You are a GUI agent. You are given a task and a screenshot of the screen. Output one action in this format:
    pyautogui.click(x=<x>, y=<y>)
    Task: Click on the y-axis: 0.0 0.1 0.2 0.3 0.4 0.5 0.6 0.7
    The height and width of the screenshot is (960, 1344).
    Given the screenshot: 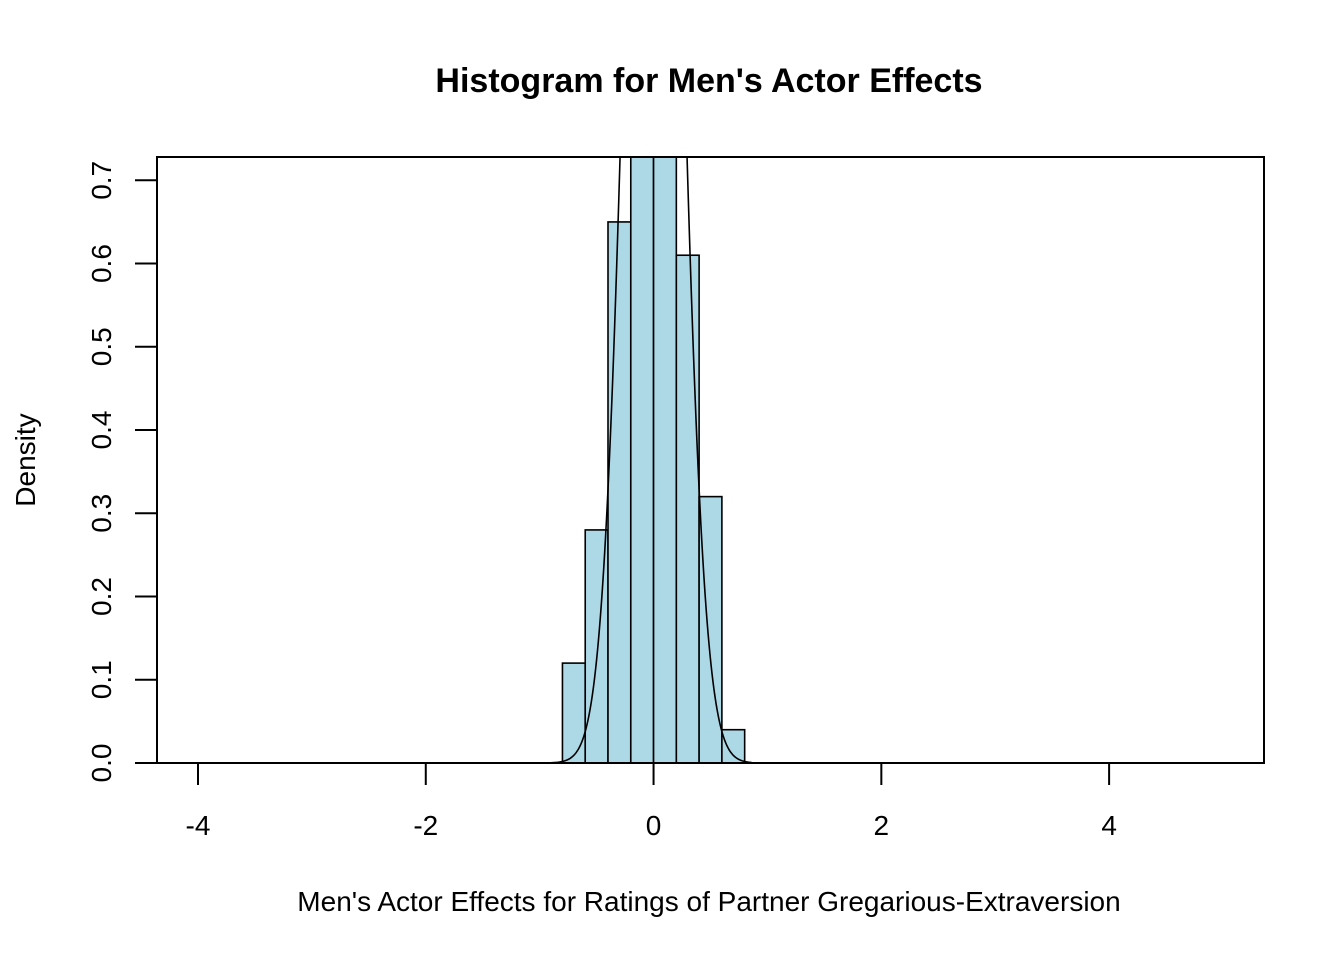 What is the action you would take?
    pyautogui.click(x=122, y=472)
    